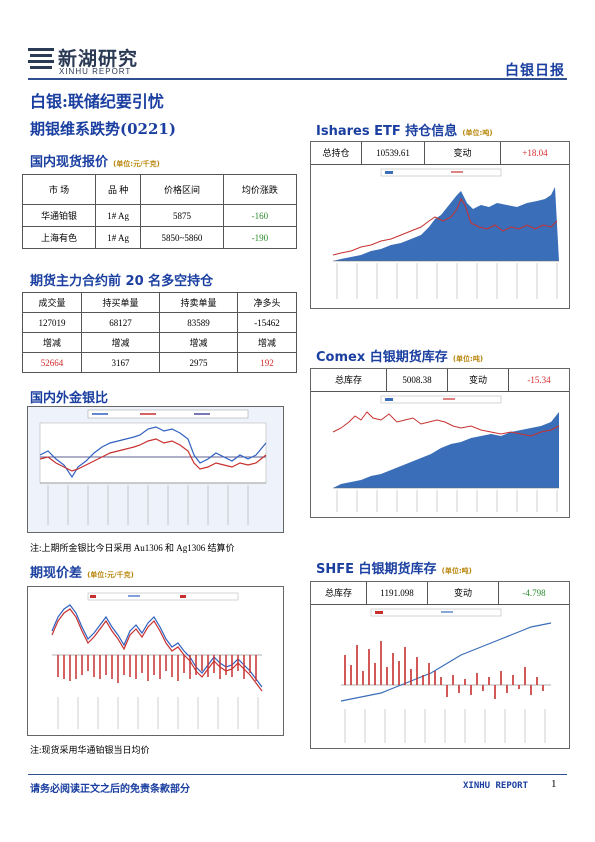 The height and width of the screenshot is (842, 595). I want to click on spot-unit: (单位:元/千克), so click(136, 164).